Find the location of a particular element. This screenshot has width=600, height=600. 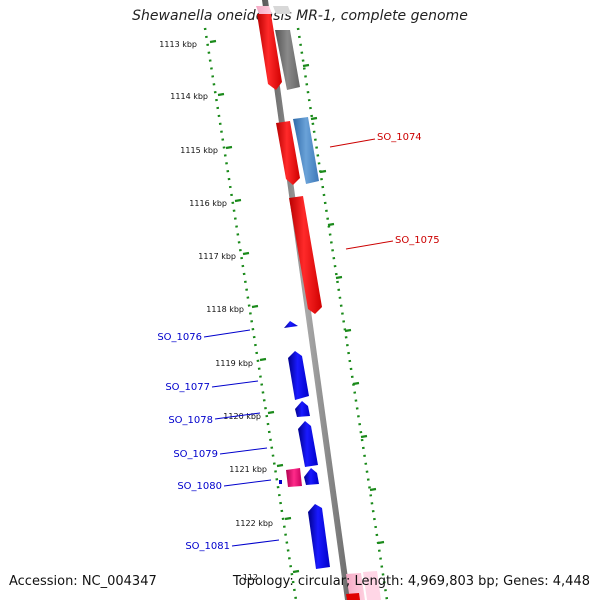

tick-label: 1119 kbp is located at coordinates (234, 363).